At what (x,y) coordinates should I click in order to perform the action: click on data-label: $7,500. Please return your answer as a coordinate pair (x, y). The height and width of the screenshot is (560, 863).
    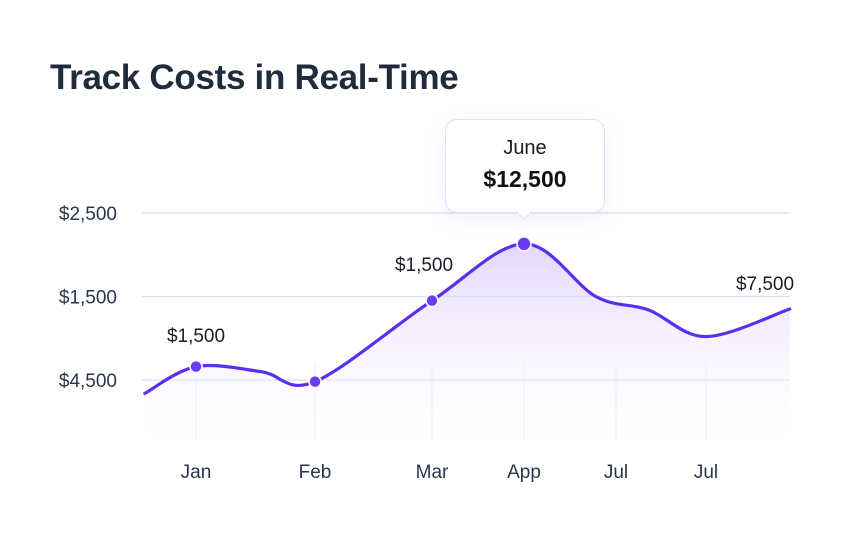
    Looking at the image, I should click on (765, 284).